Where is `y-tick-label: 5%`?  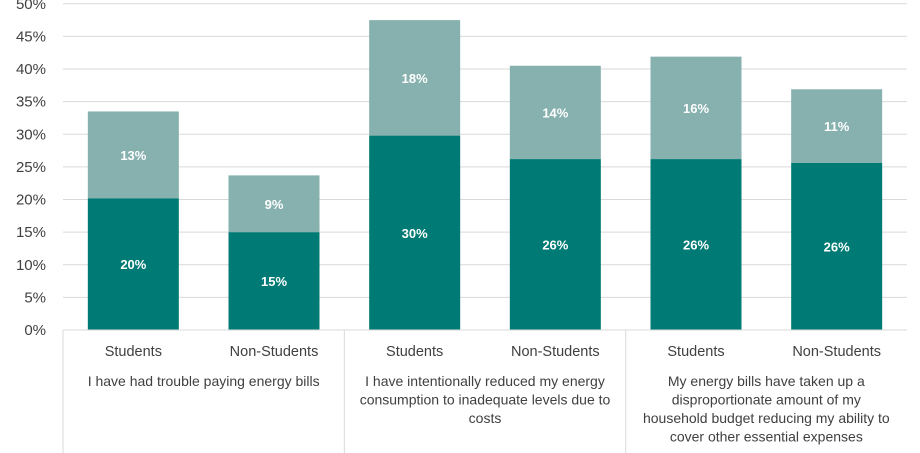
y-tick-label: 5% is located at coordinates (35, 297).